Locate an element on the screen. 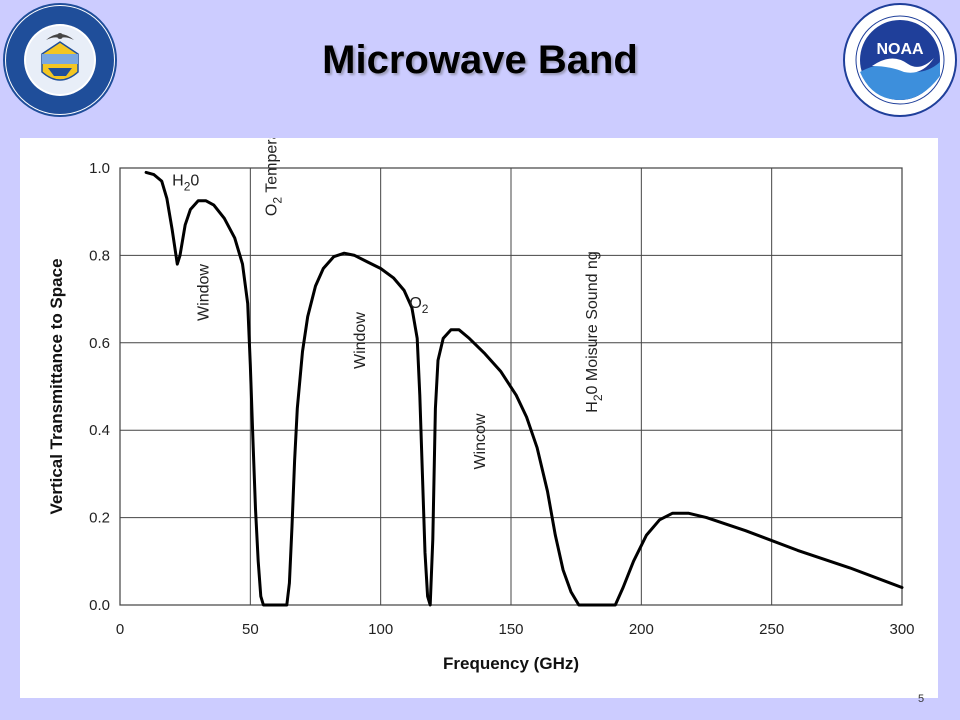 This screenshot has height=720, width=960. x-tick-label: 0 is located at coordinates (120, 629).